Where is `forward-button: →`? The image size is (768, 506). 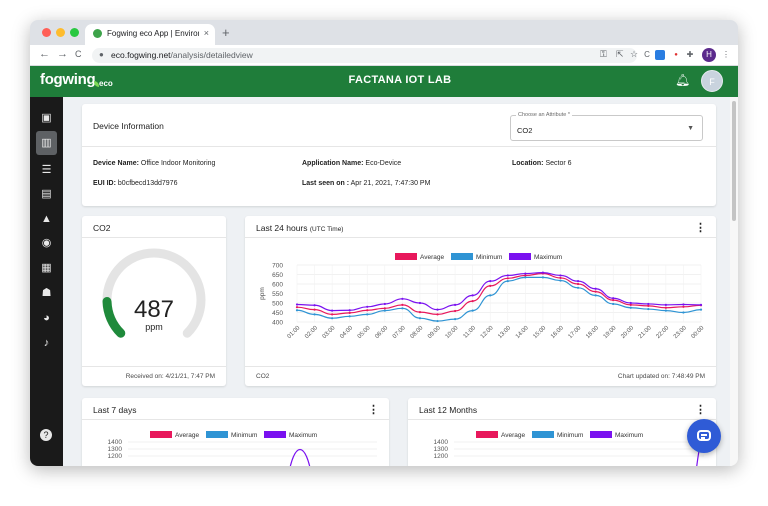 forward-button: → is located at coordinates (62, 54).